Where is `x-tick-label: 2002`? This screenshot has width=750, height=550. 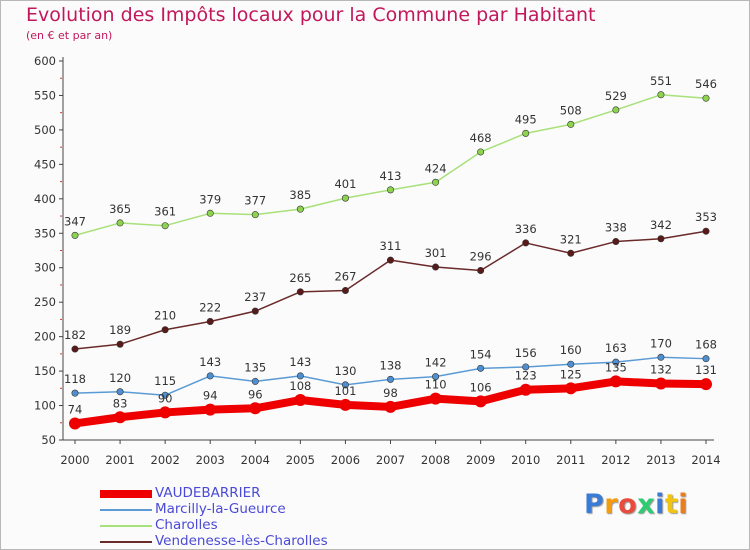 x-tick-label: 2002 is located at coordinates (165, 460).